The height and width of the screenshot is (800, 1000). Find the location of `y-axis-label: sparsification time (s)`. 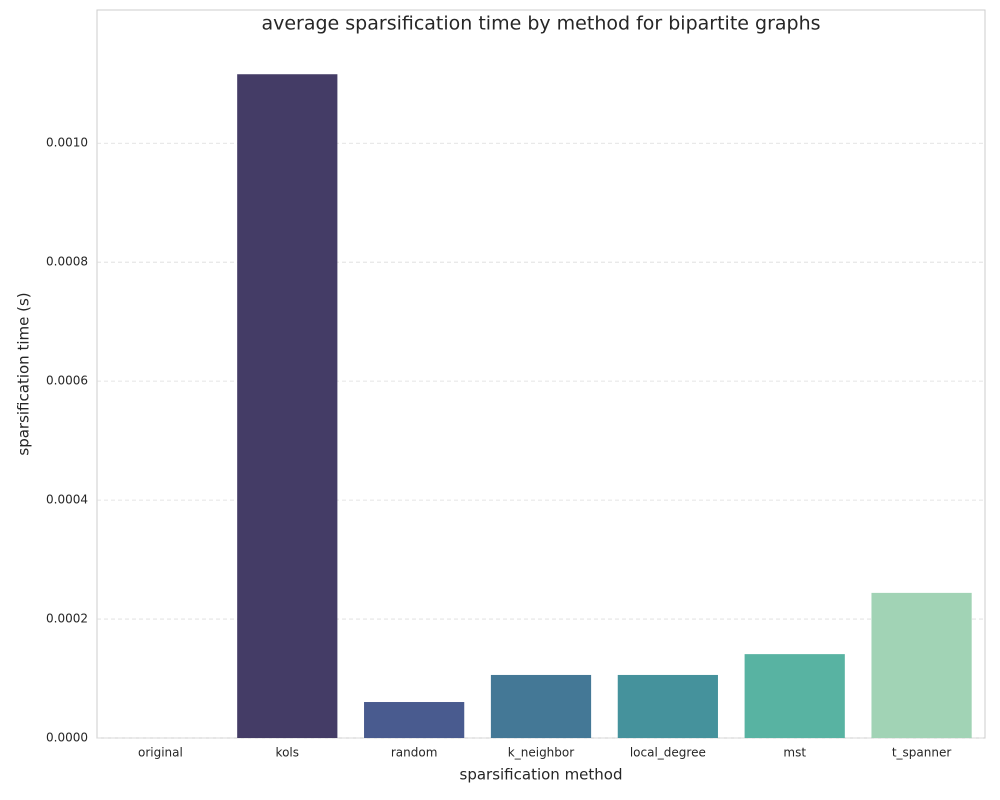

y-axis-label: sparsification time (s) is located at coordinates (24, 373).